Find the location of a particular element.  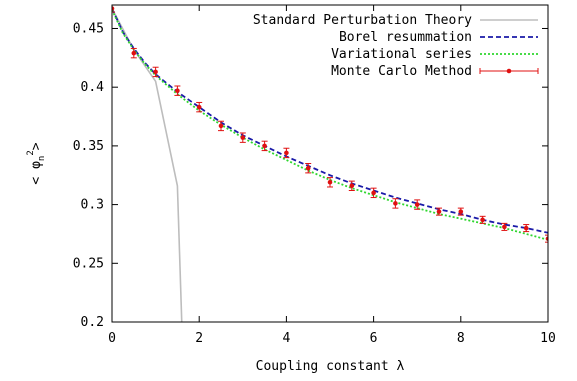

y-tick-label: 0.35 is located at coordinates (88, 146).